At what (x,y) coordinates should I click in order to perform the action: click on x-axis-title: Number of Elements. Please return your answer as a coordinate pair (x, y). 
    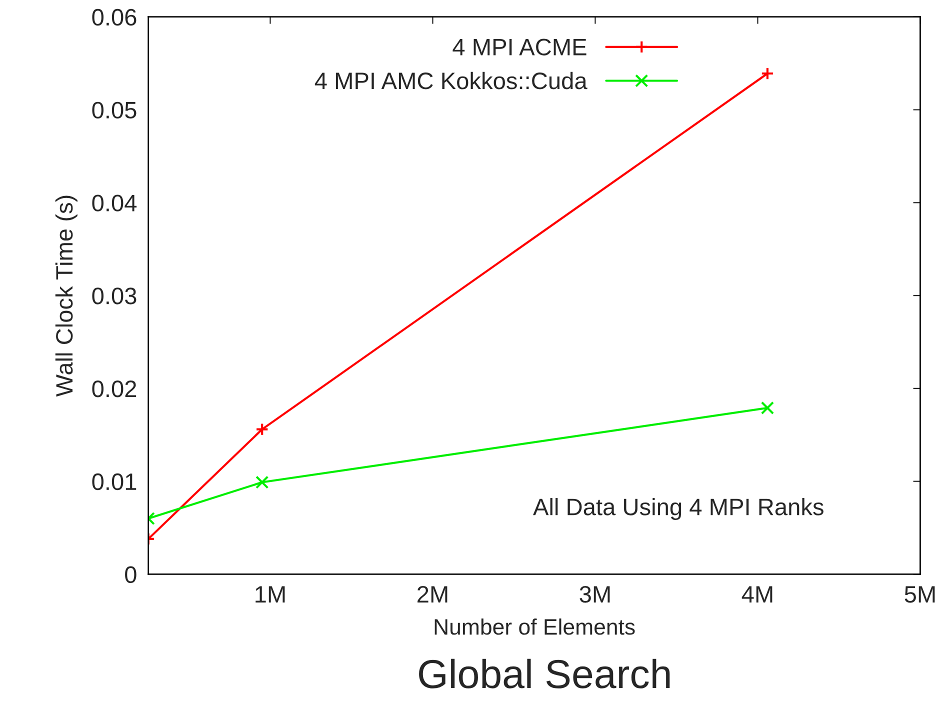
    Looking at the image, I should click on (534, 626).